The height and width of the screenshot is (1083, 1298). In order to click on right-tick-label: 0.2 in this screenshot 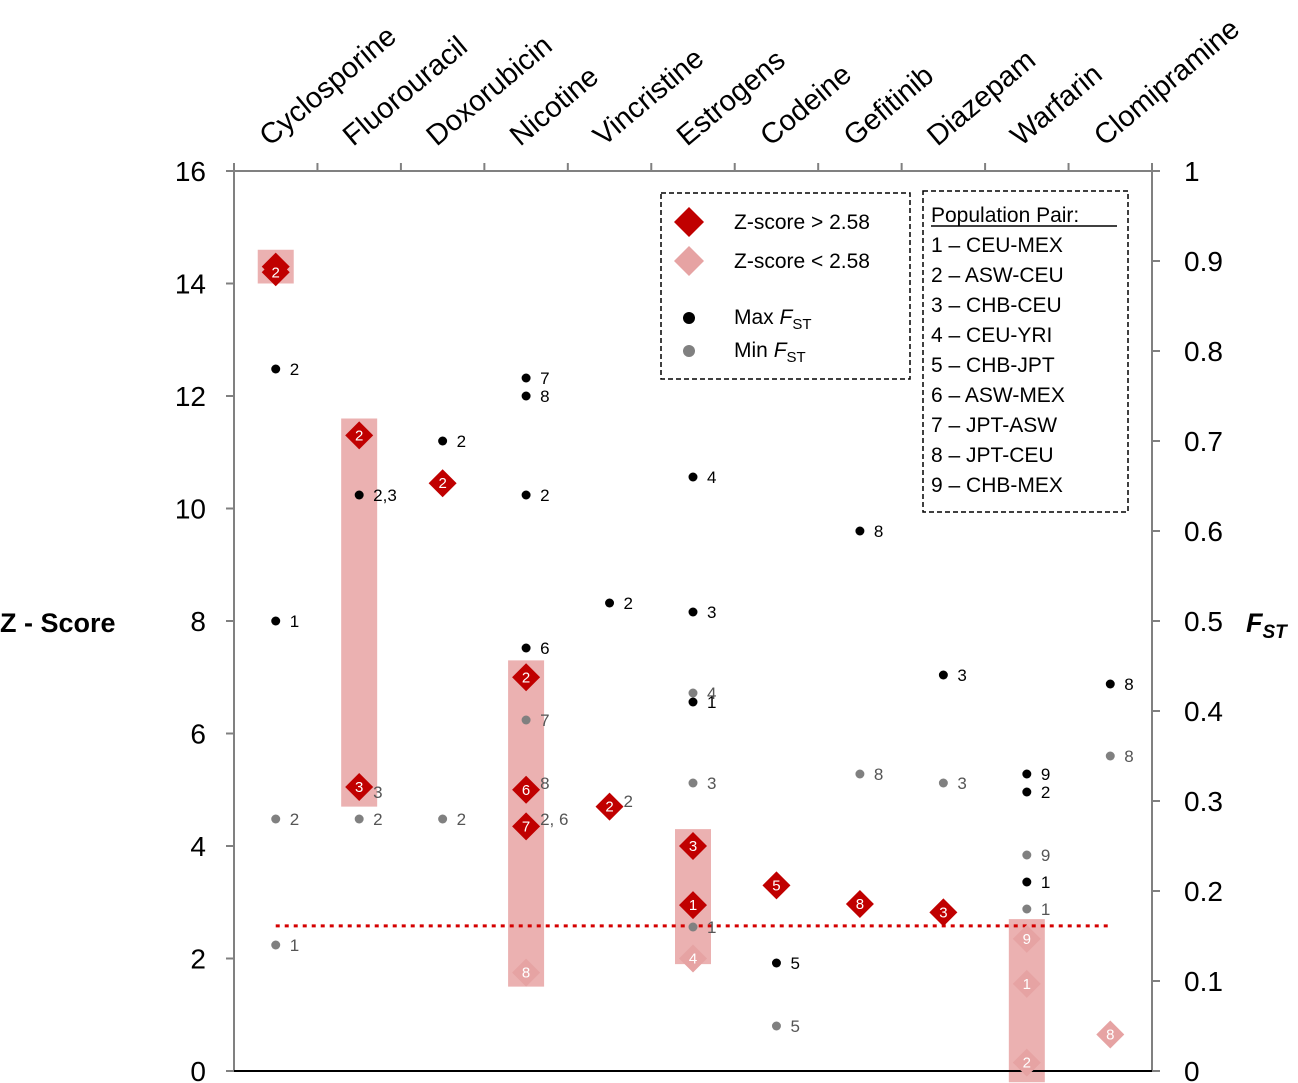, I will do `click(1203, 891)`.